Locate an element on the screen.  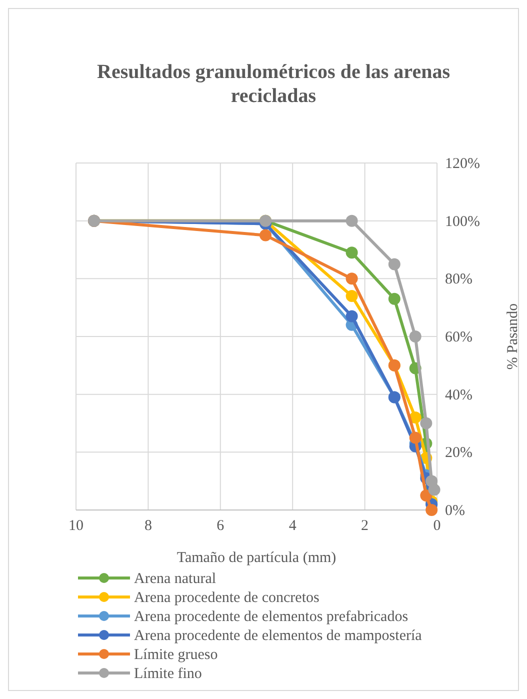
y-tick-label: 60% is located at coordinates (458, 338).